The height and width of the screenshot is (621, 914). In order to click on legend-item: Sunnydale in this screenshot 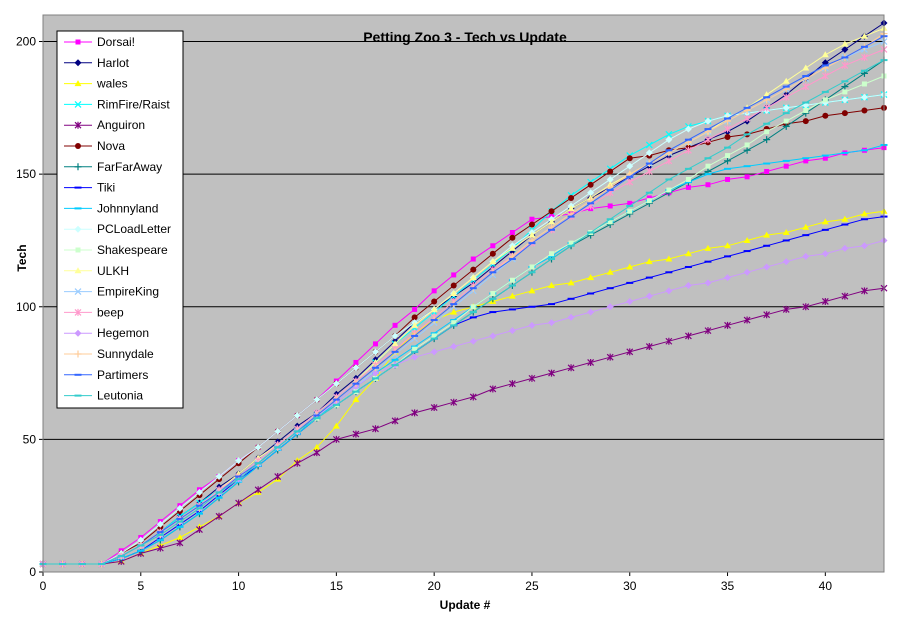, I will do `click(109, 354)`.